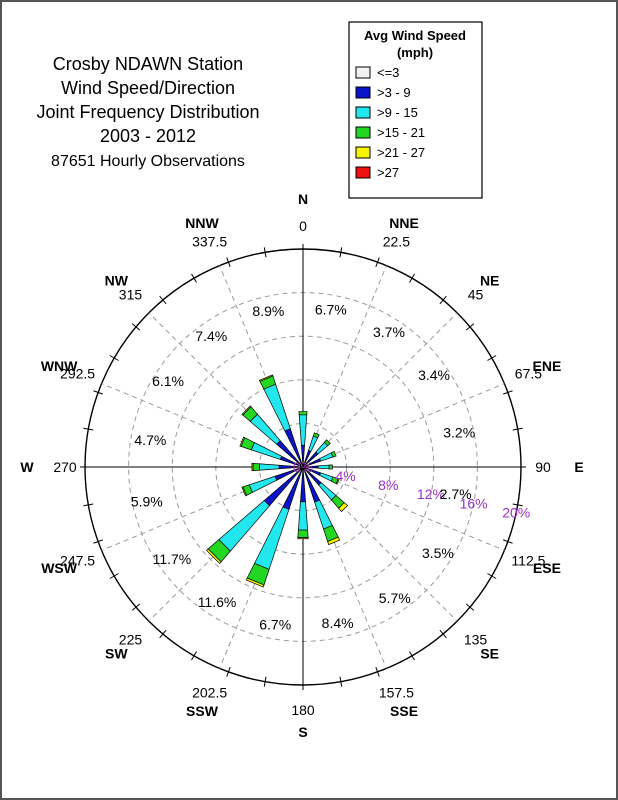  Describe the element at coordinates (389, 332) in the screenshot. I see `direction-percent-nne: 3.7%` at that location.